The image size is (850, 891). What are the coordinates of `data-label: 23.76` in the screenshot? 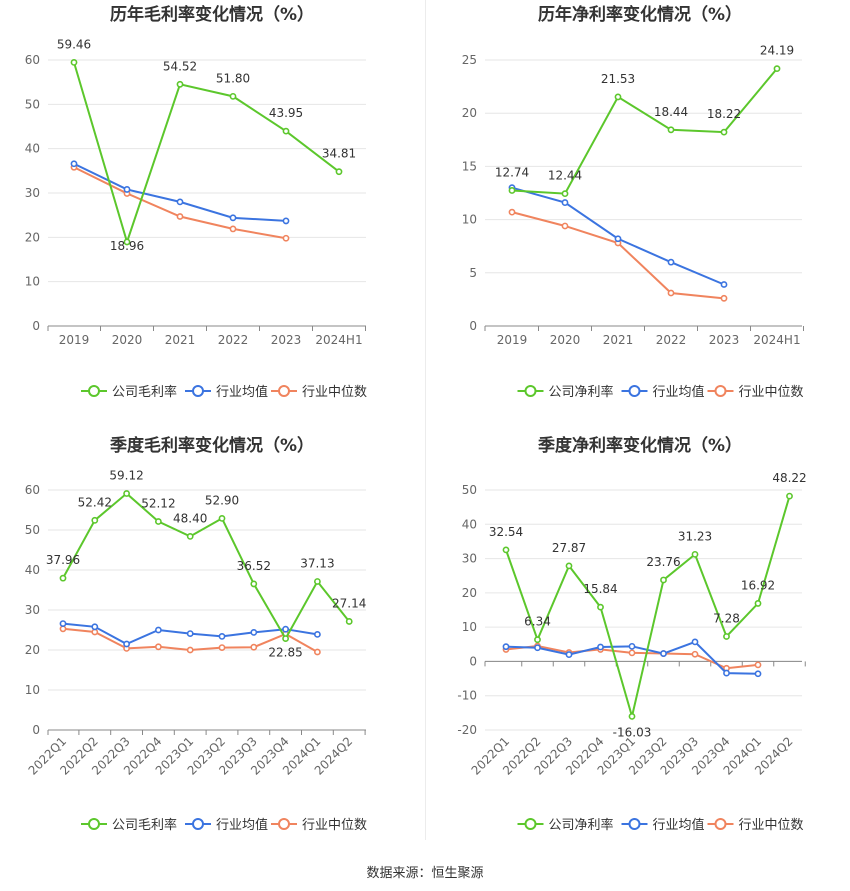 It's located at (663, 562).